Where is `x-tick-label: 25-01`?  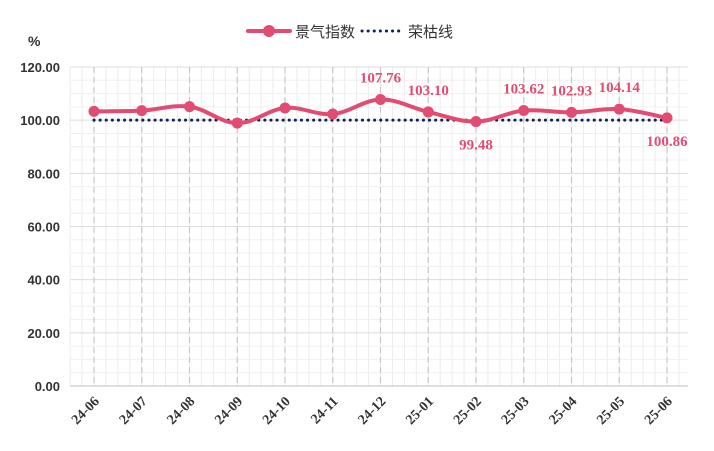 x-tick-label: 25-01 is located at coordinates (420, 411).